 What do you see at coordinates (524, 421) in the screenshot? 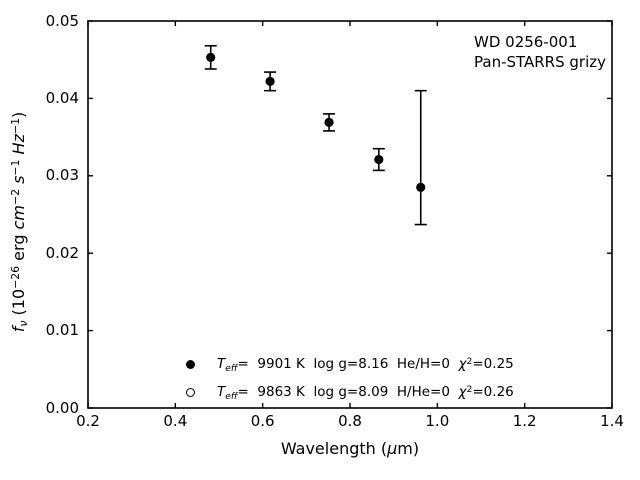
I see `x-tick-label: 1.2` at bounding box center [524, 421].